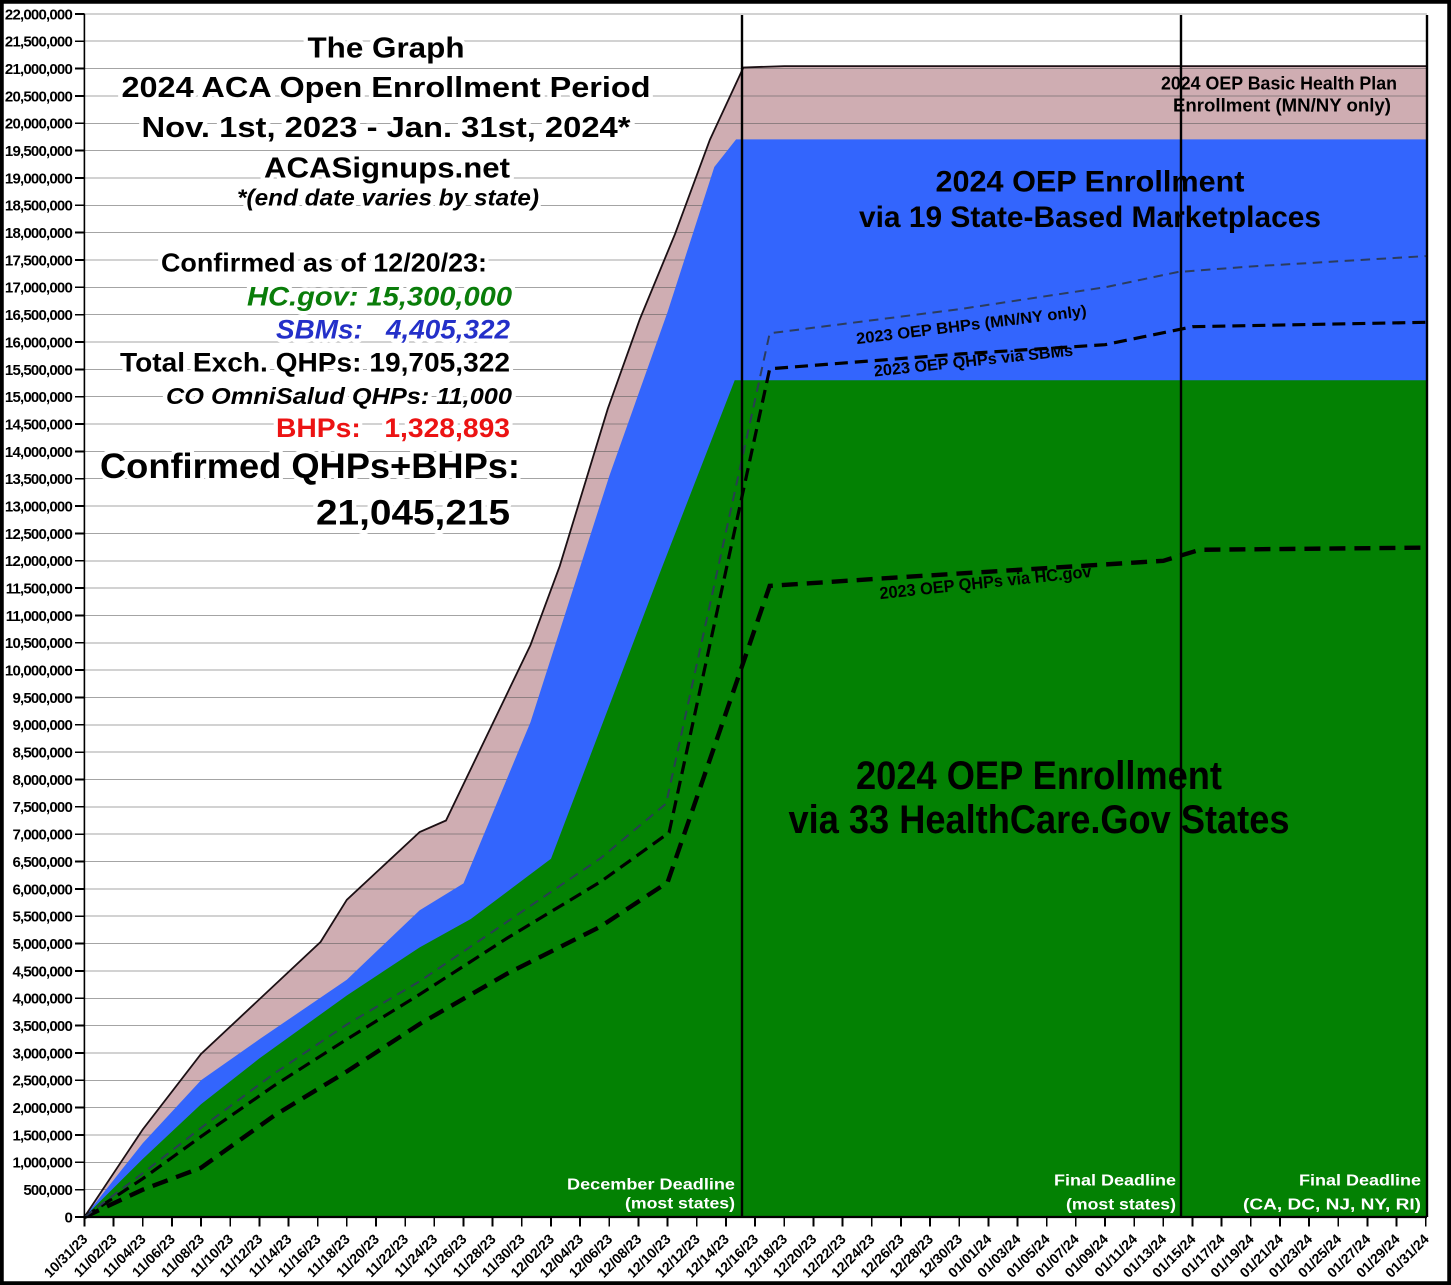 This screenshot has width=1451, height=1285. I want to click on svg-text: SBMs: 4,405,322, so click(393, 330).